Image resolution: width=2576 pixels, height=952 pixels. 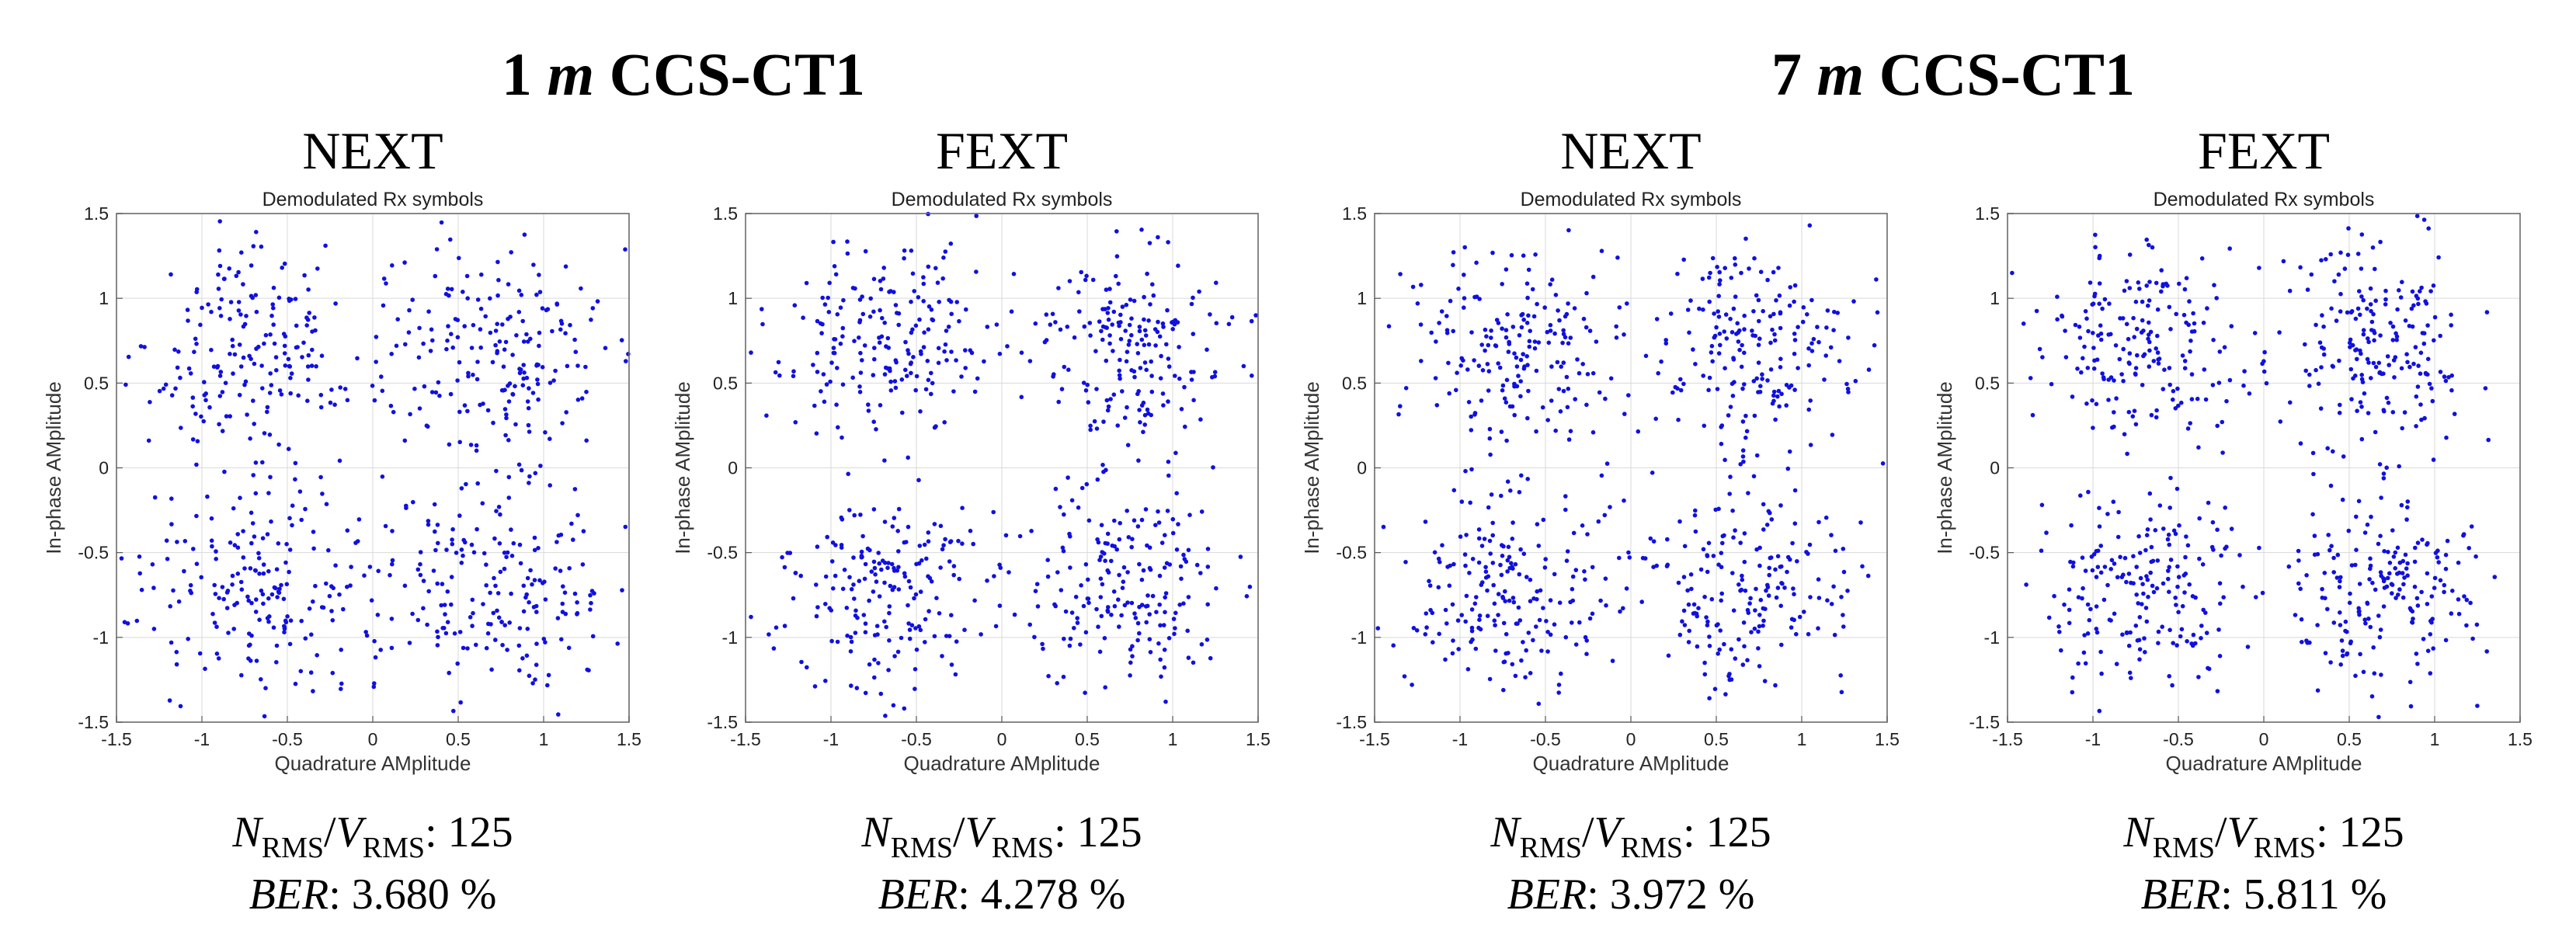 I want to click on plot-title: Demodulated Rx symbols, so click(x=1002, y=199).